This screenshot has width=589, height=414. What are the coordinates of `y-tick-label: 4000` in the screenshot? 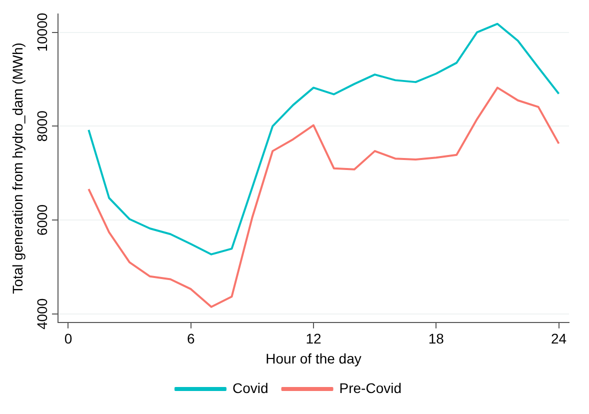 It's located at (42, 314).